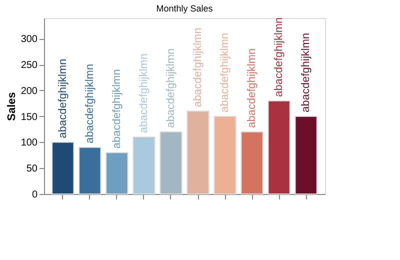  Describe the element at coordinates (32, 169) in the screenshot. I see `y-tick-label: 50` at that location.